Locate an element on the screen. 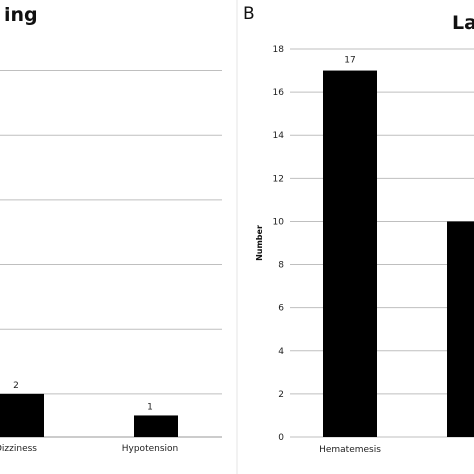  right-y-tick-label: 10 is located at coordinates (279, 222).